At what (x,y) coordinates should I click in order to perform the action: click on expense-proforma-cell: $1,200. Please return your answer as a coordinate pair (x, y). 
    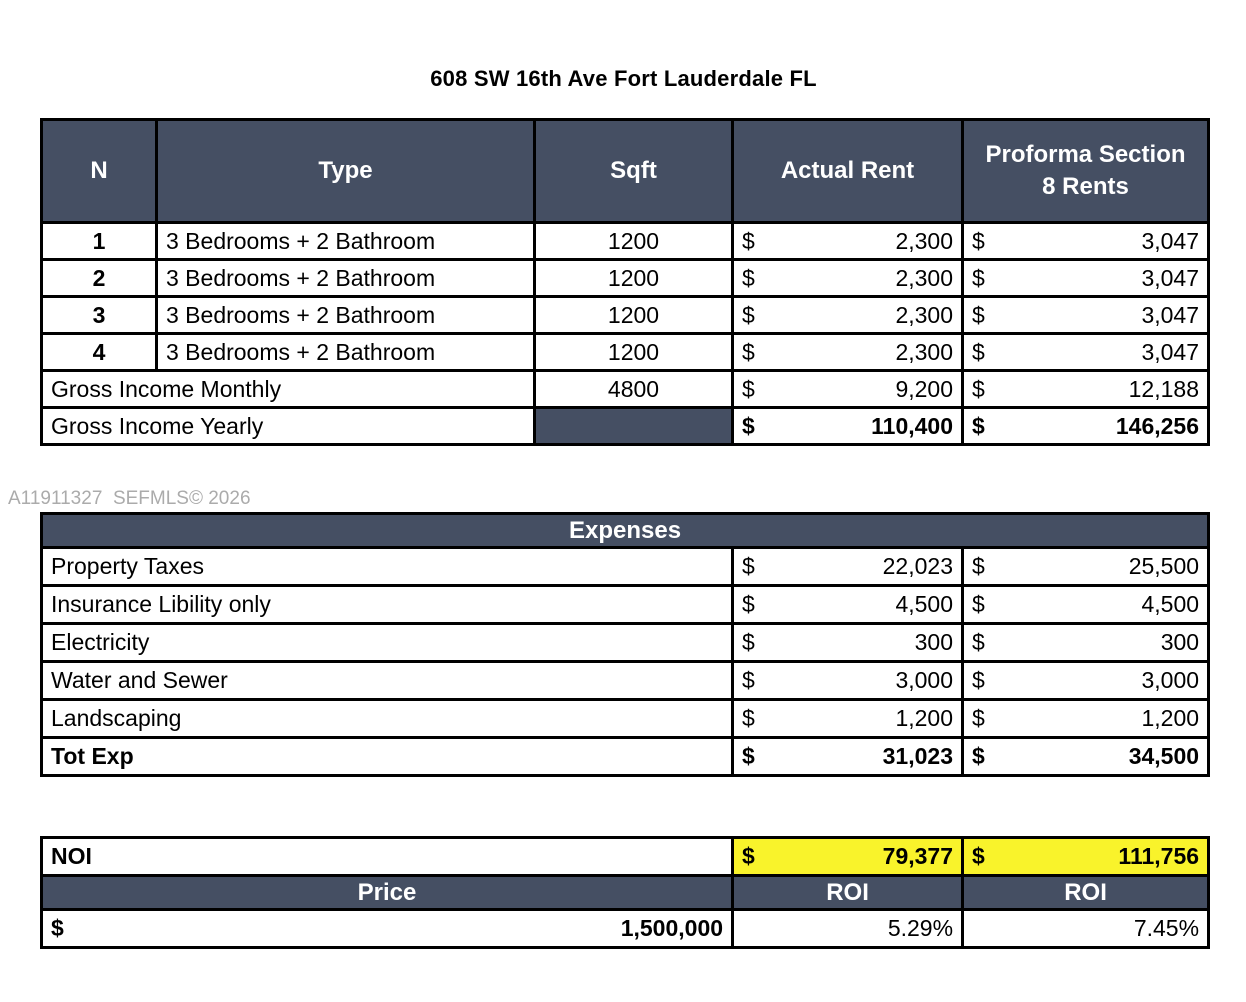
    Looking at the image, I should click on (1085, 718).